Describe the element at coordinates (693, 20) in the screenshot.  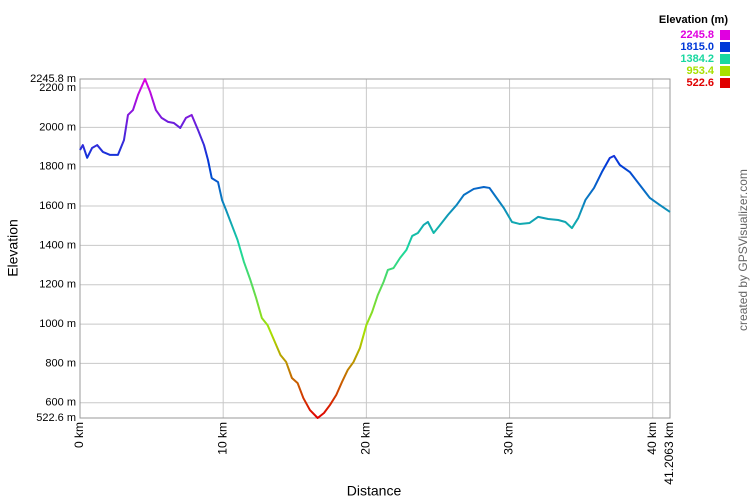
I see `legend-title: Elevation (m)` at that location.